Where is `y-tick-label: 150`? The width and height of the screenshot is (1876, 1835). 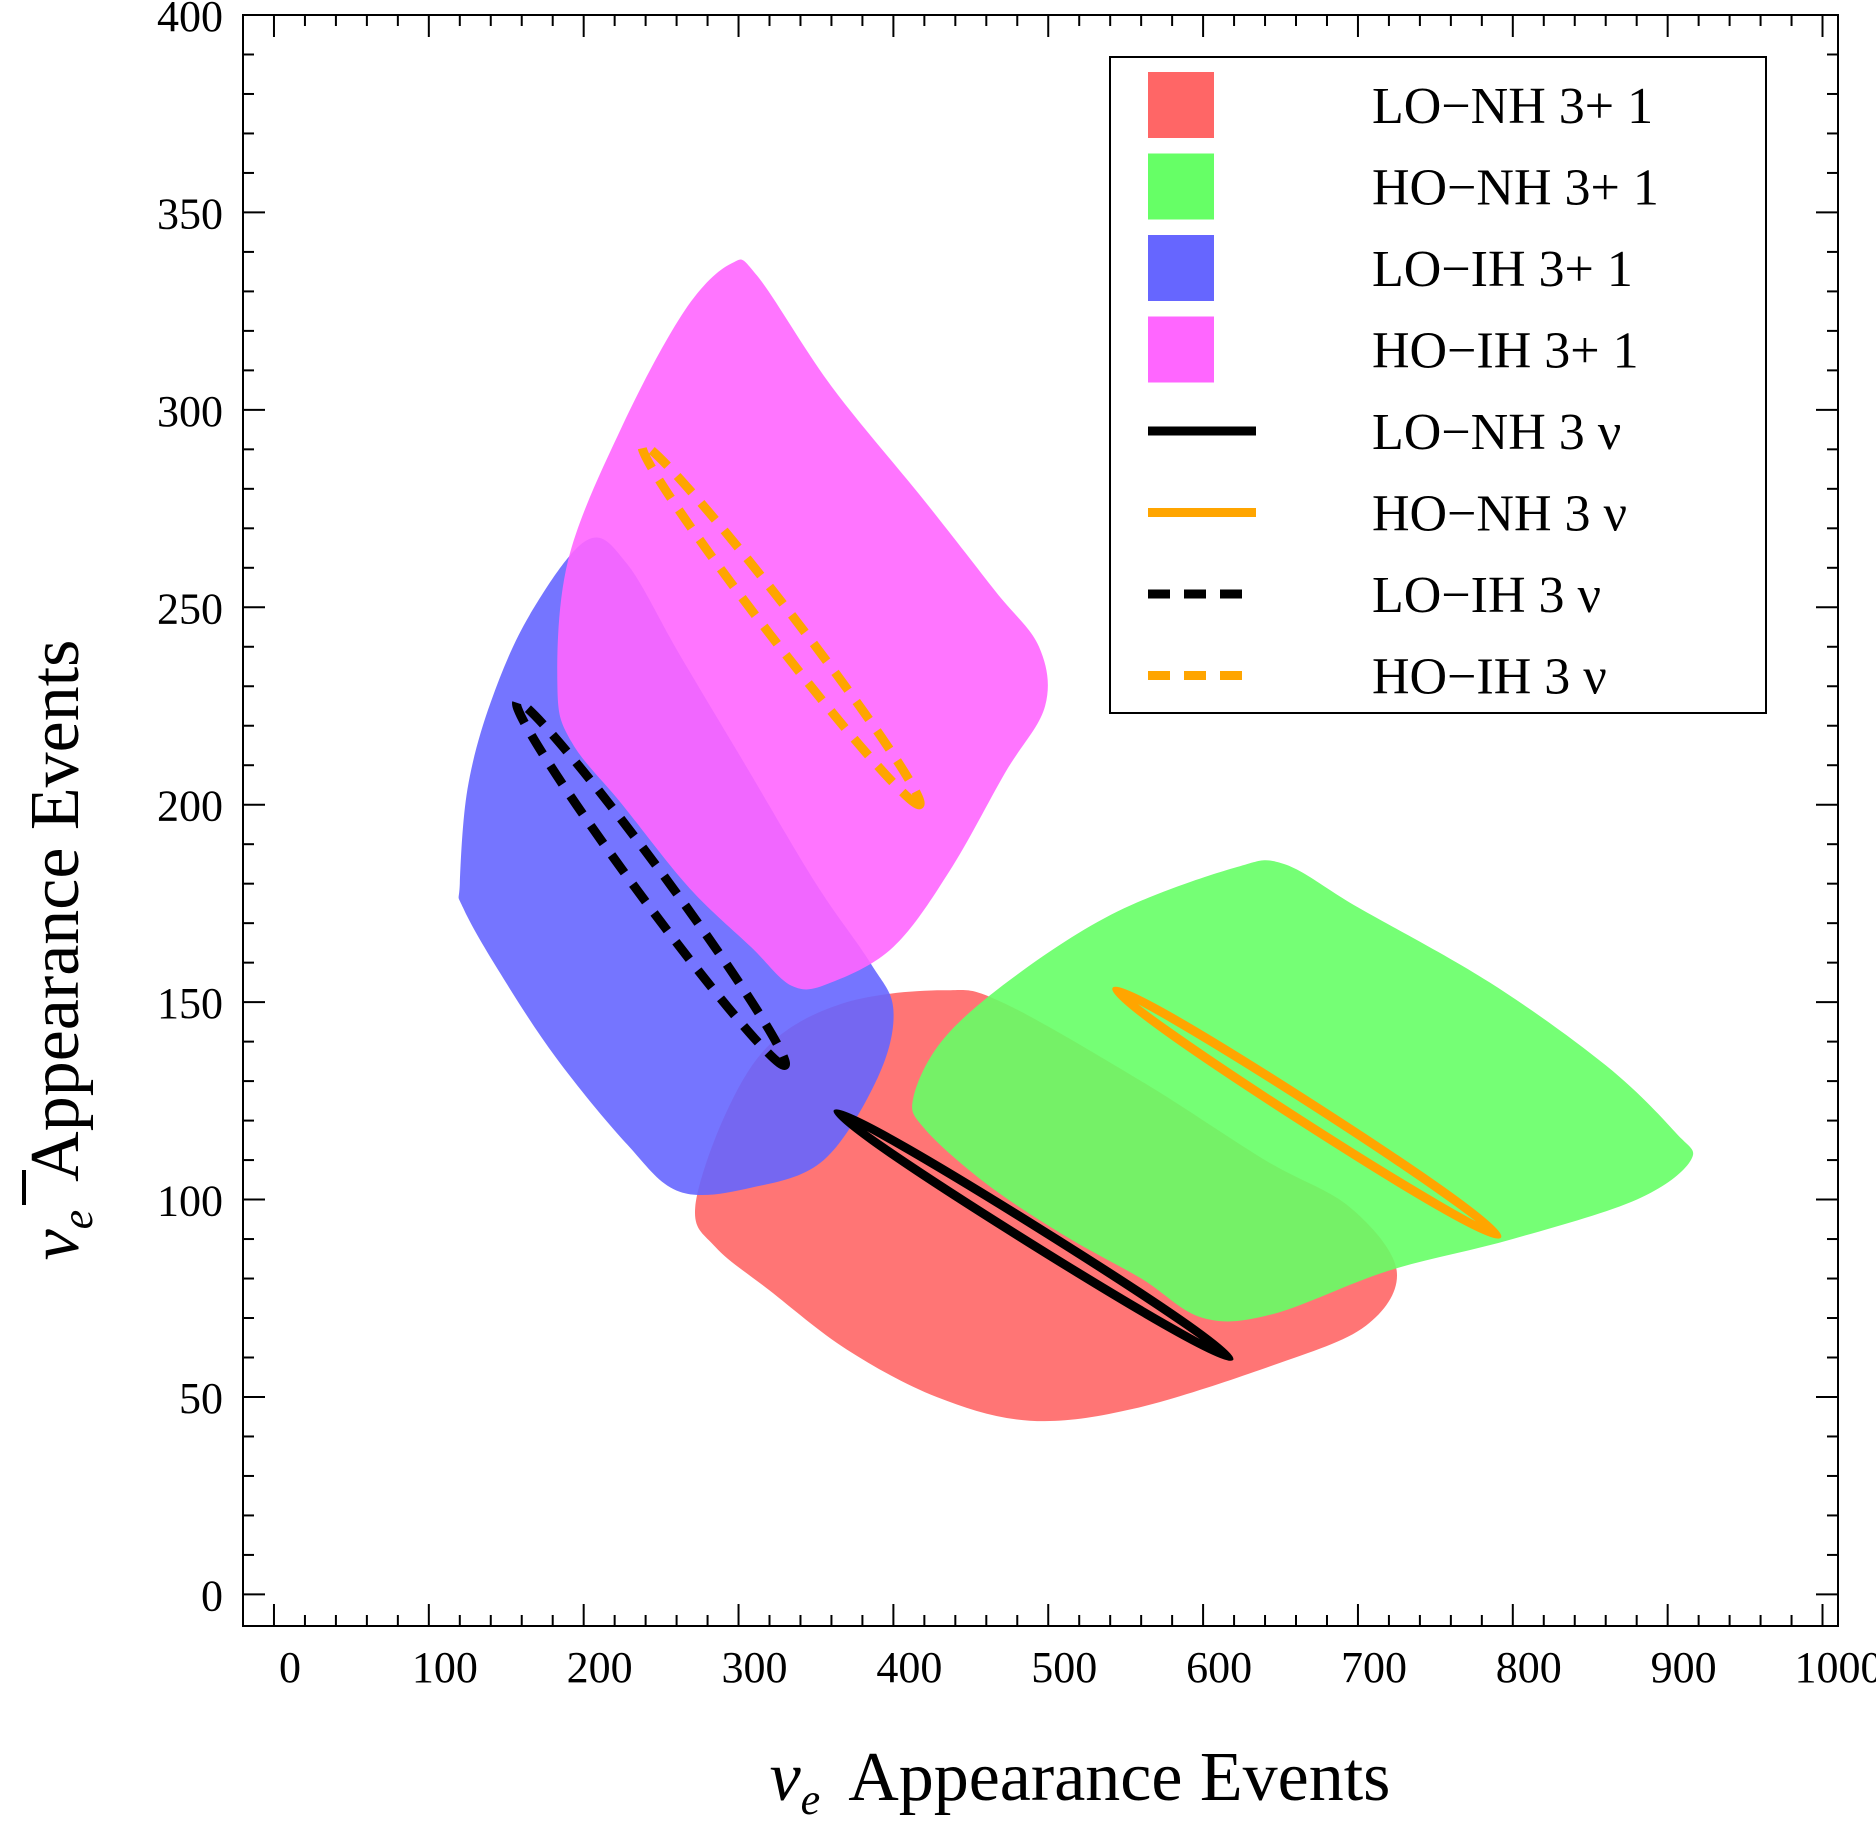
y-tick-label: 150 is located at coordinates (190, 1003).